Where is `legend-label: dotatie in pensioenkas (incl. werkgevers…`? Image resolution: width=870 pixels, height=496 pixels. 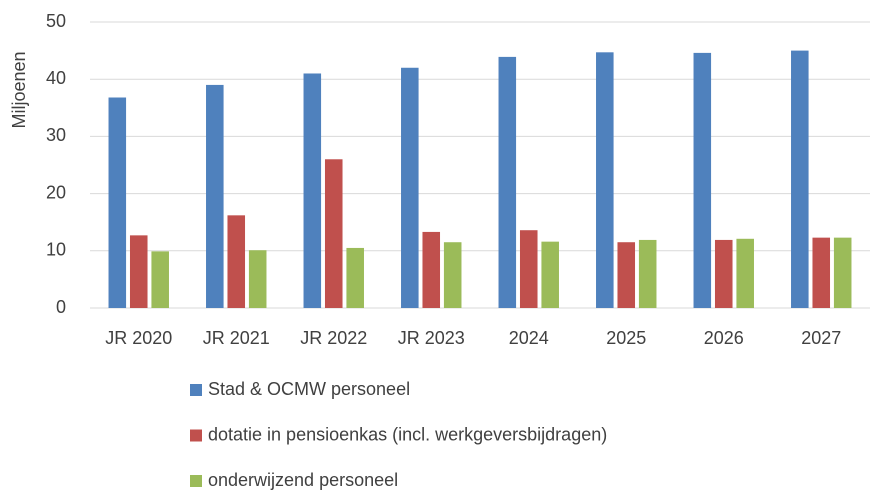
legend-label: dotatie in pensioenkas (incl. werkgevers… is located at coordinates (407, 434).